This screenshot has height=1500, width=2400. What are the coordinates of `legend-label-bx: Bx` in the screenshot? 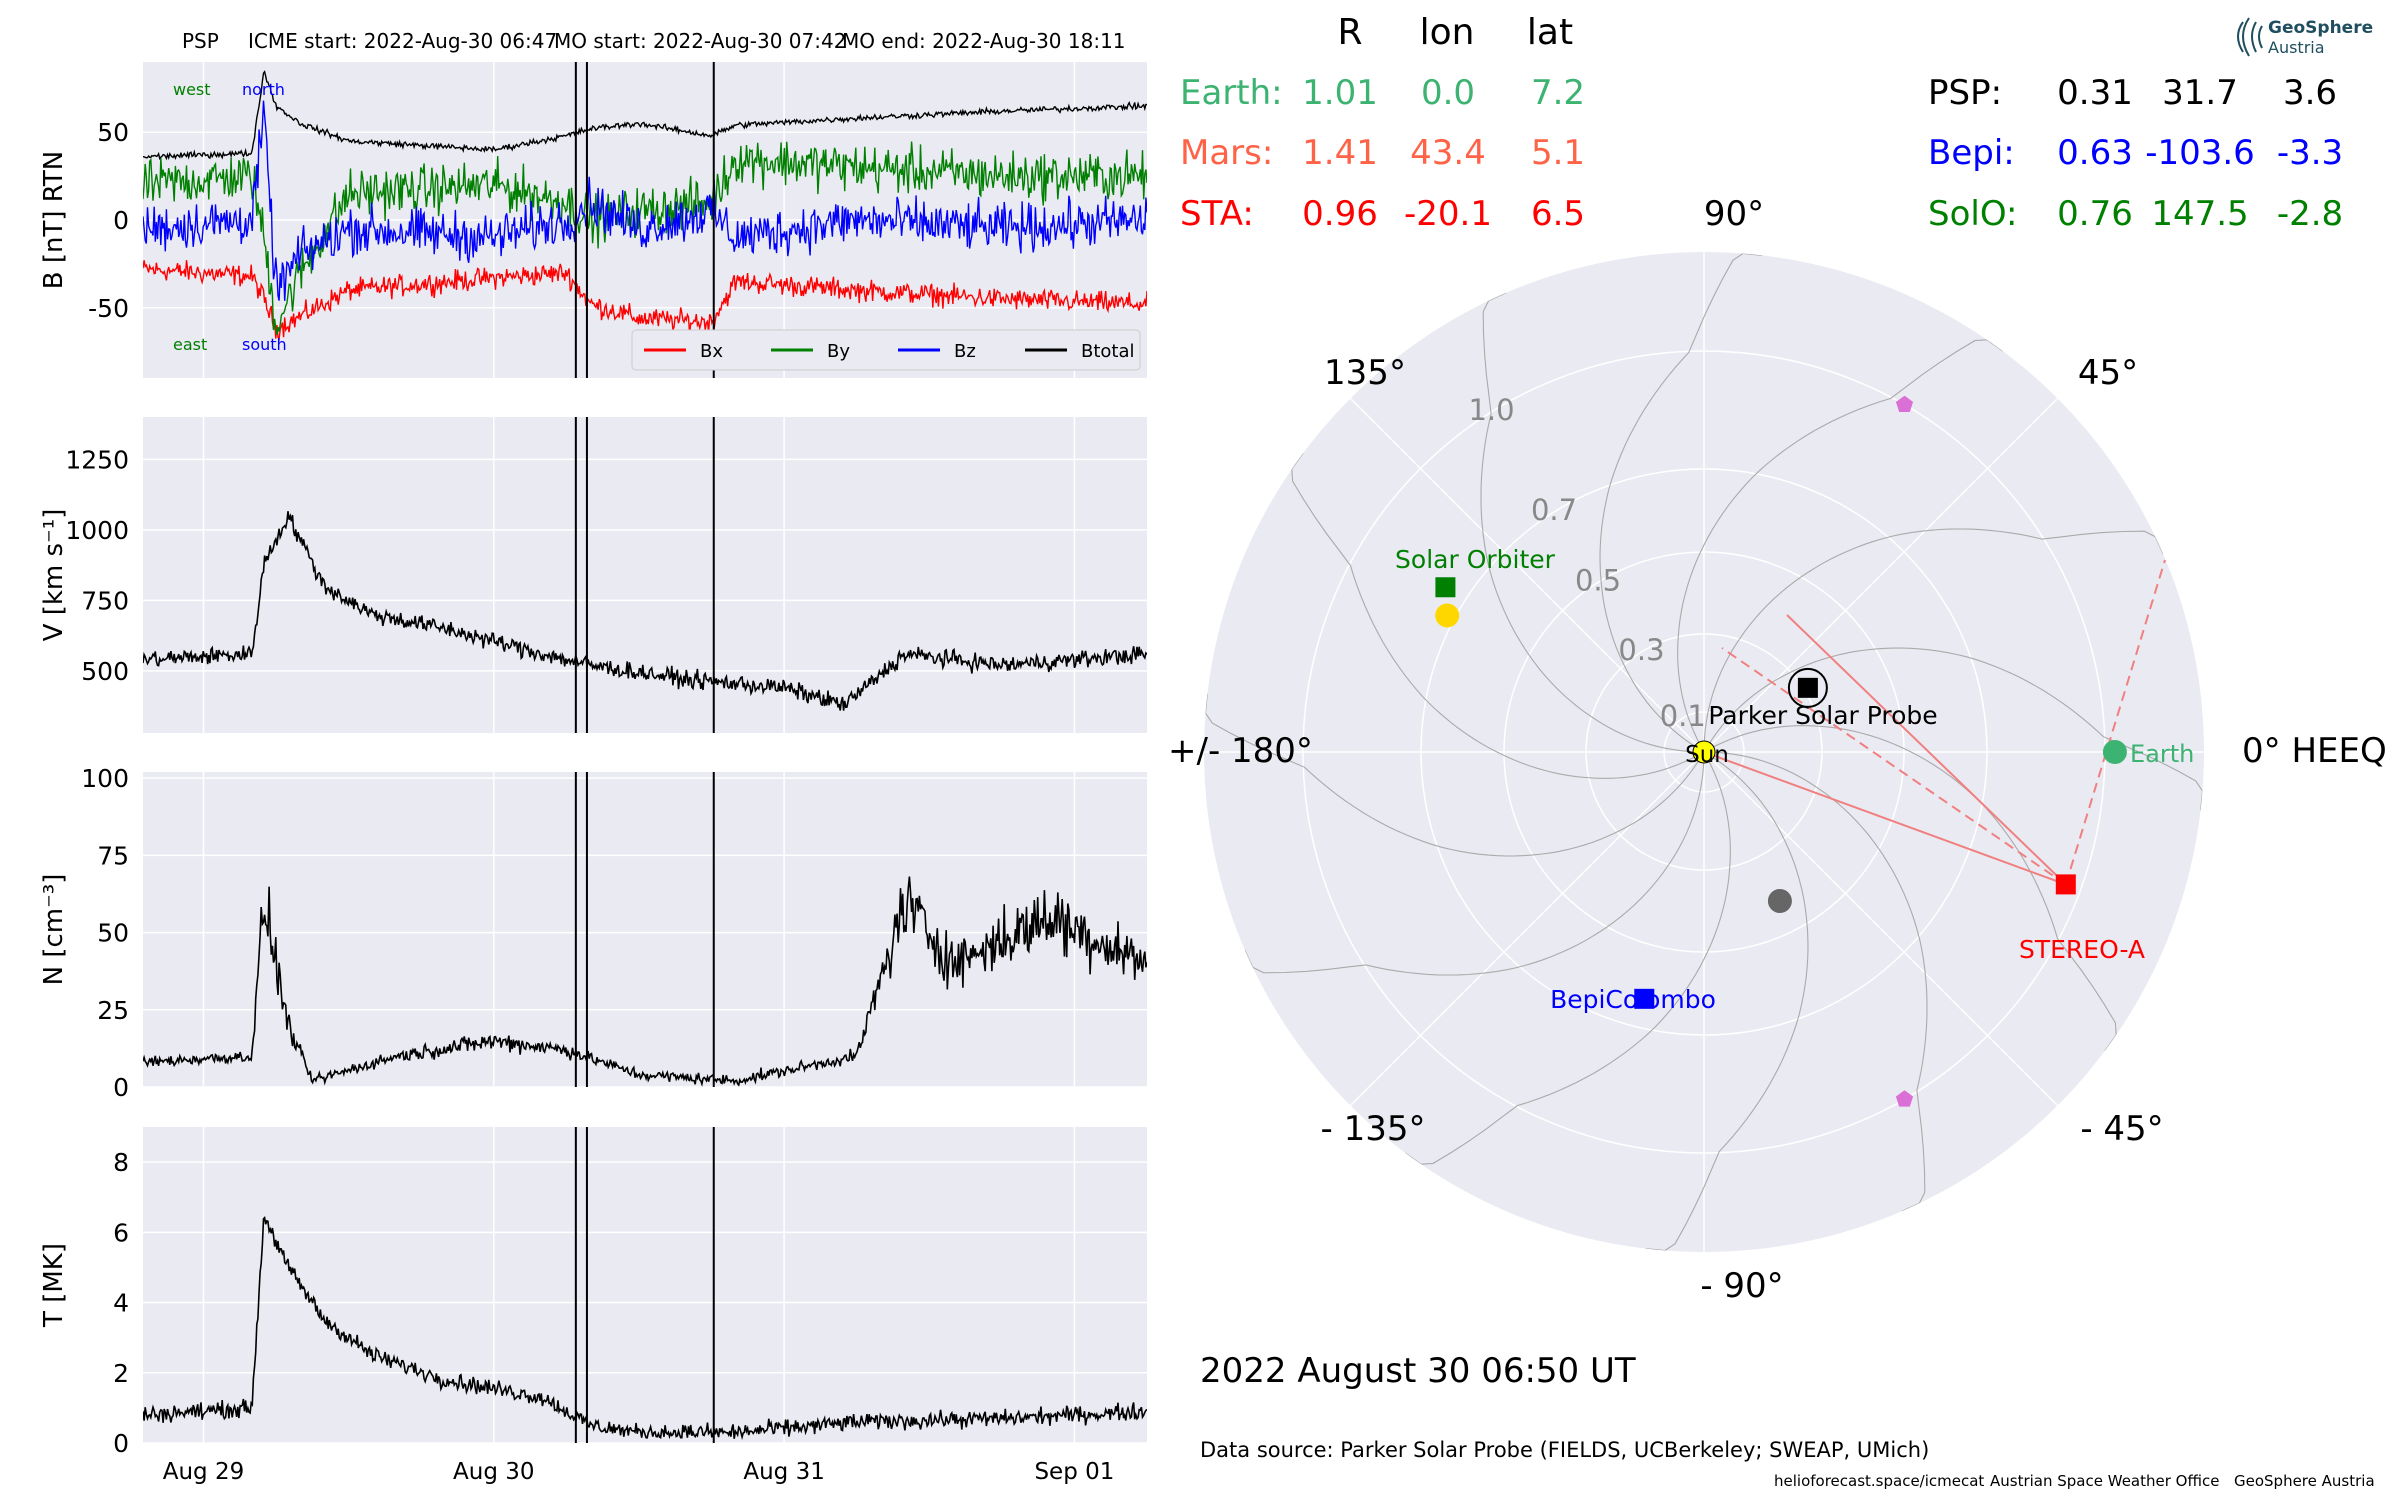 It's located at (711, 351).